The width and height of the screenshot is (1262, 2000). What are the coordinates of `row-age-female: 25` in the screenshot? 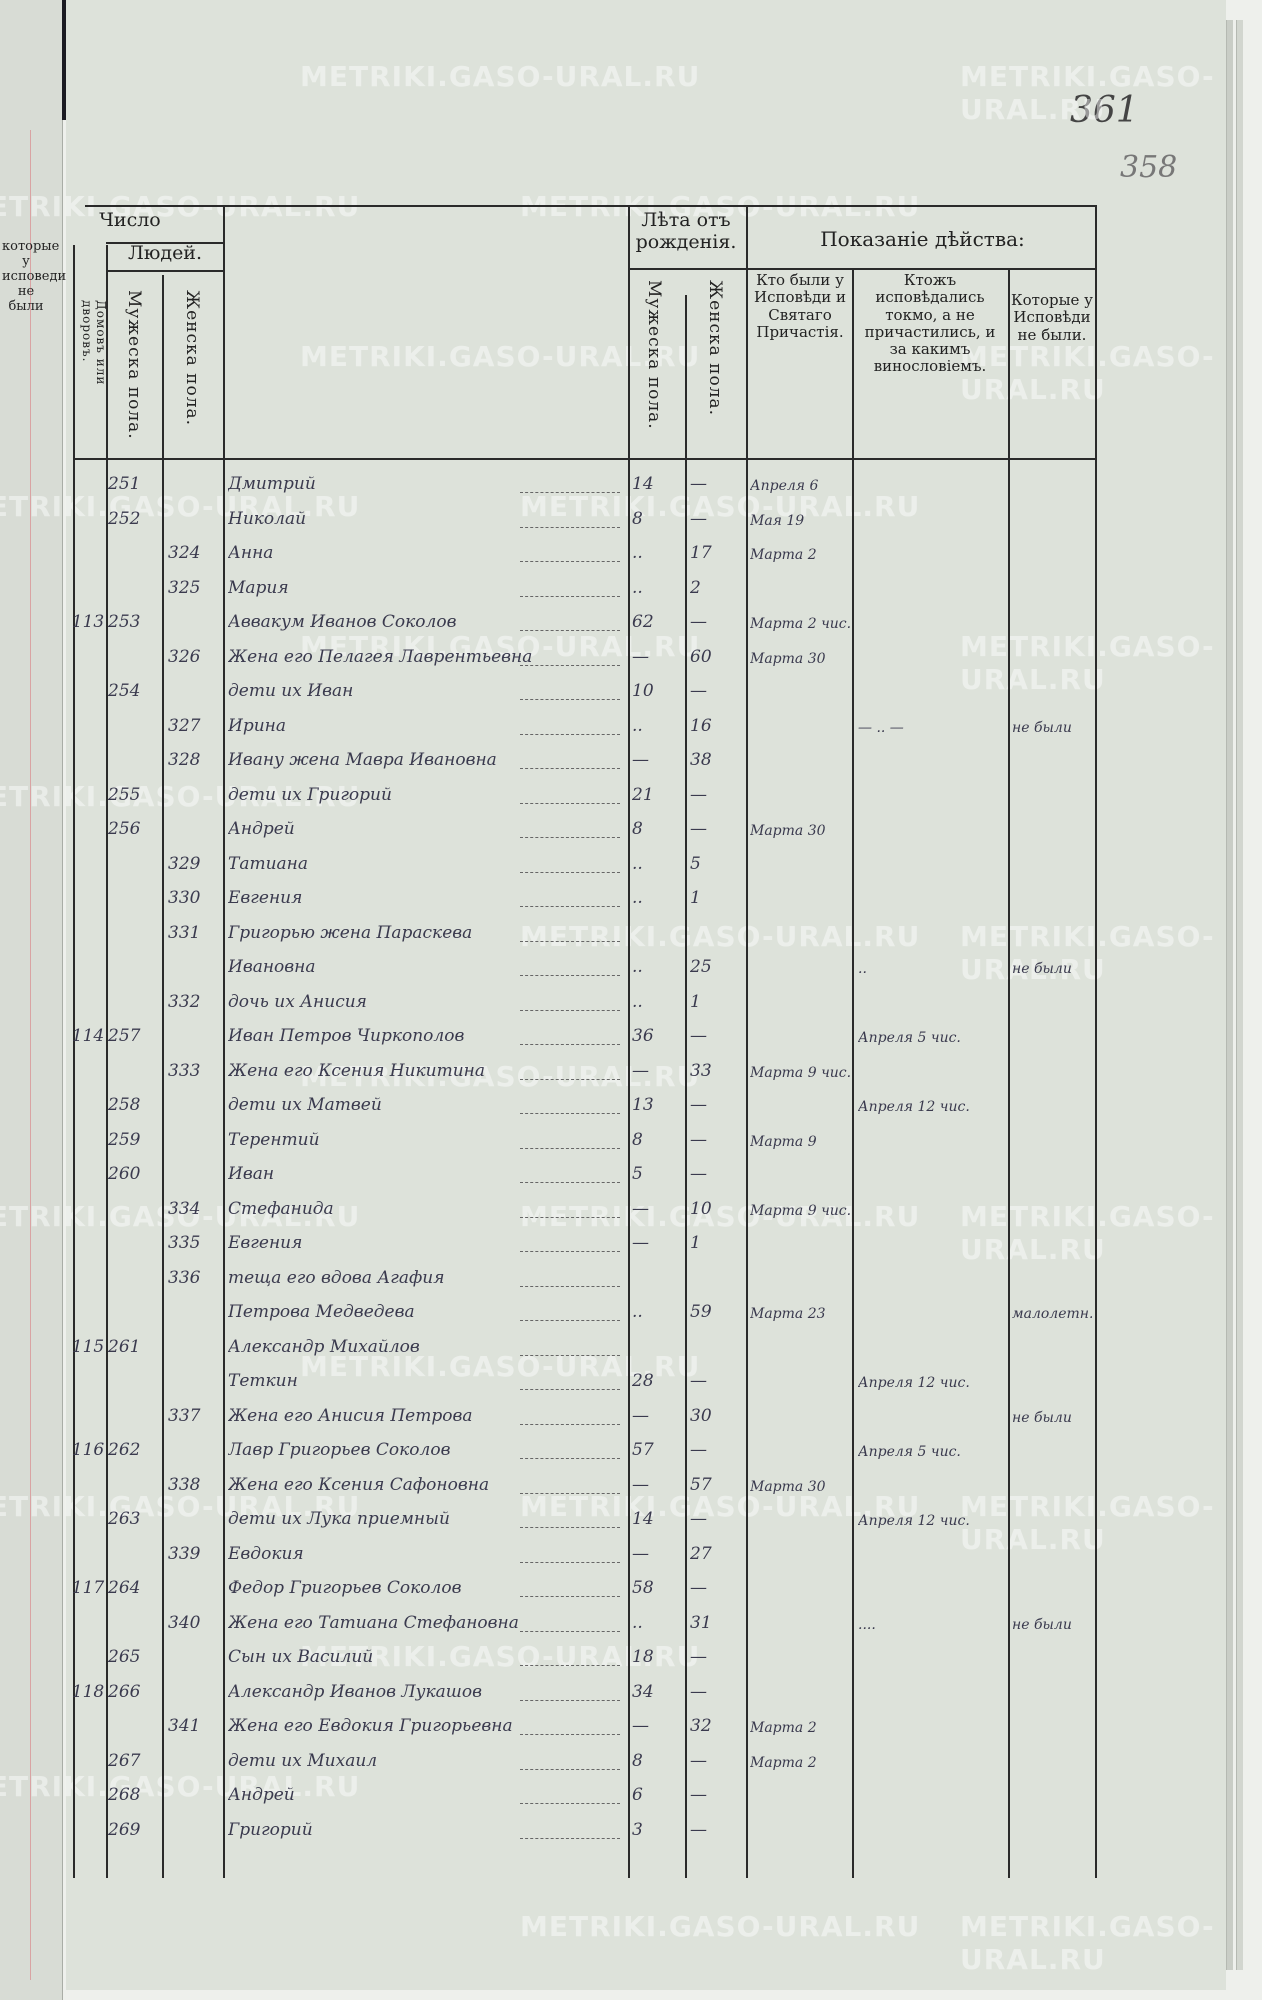 It's located at (701, 967).